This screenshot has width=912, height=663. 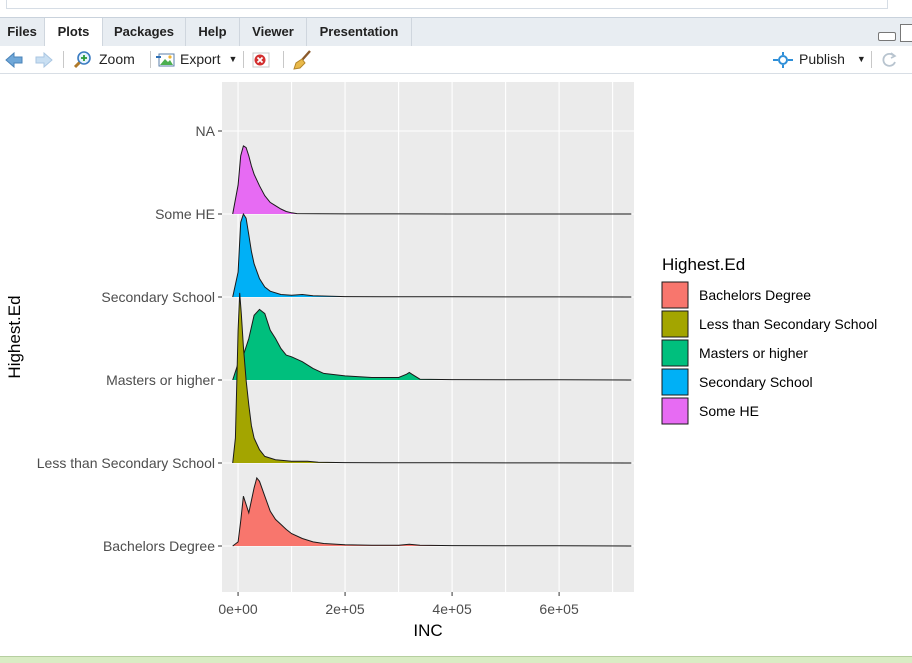 What do you see at coordinates (44, 59) in the screenshot?
I see `forward-arrow-icon` at bounding box center [44, 59].